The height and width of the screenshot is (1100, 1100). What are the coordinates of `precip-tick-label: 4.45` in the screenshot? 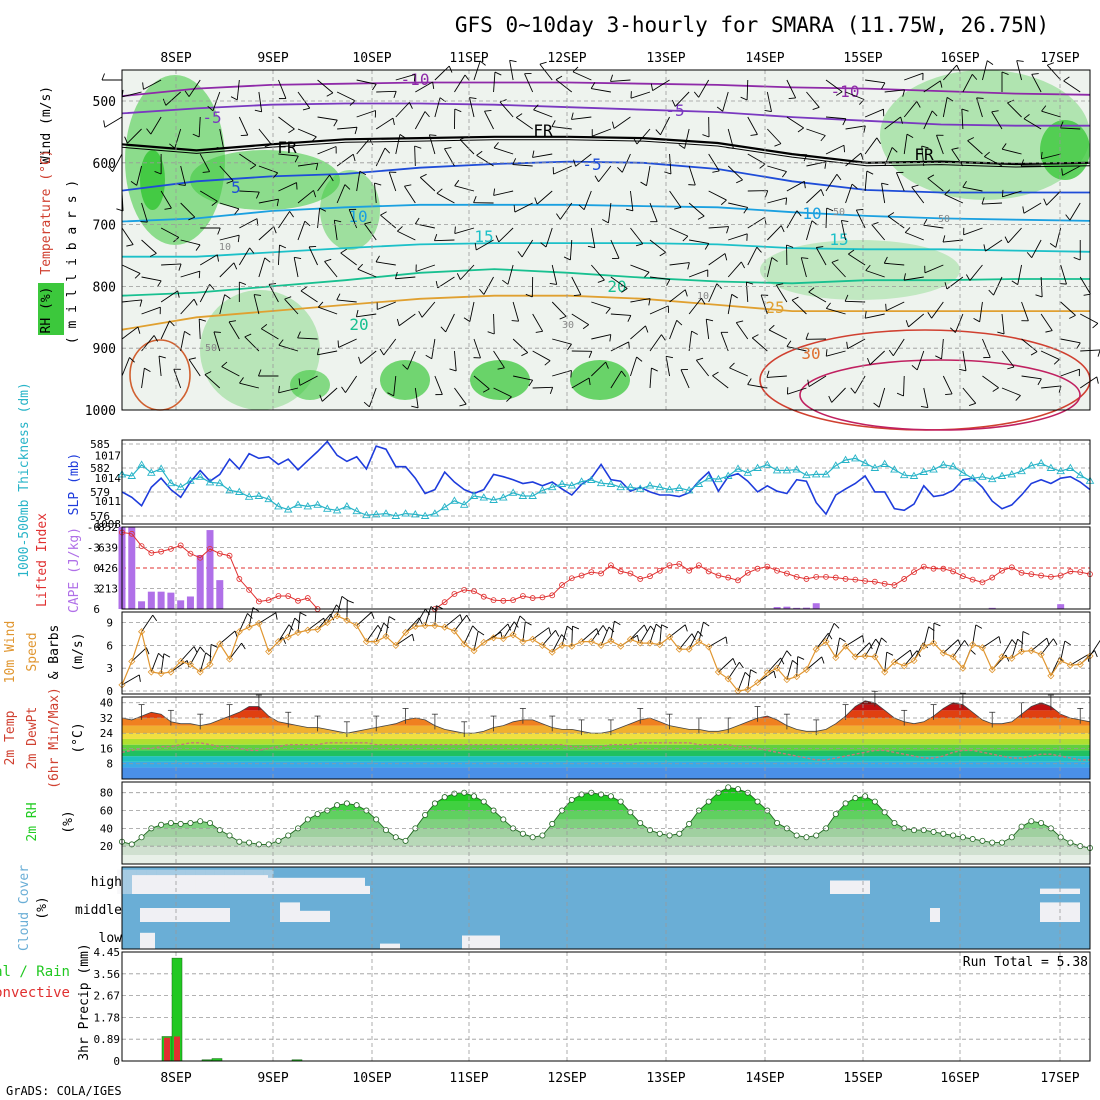 It's located at (107, 952).